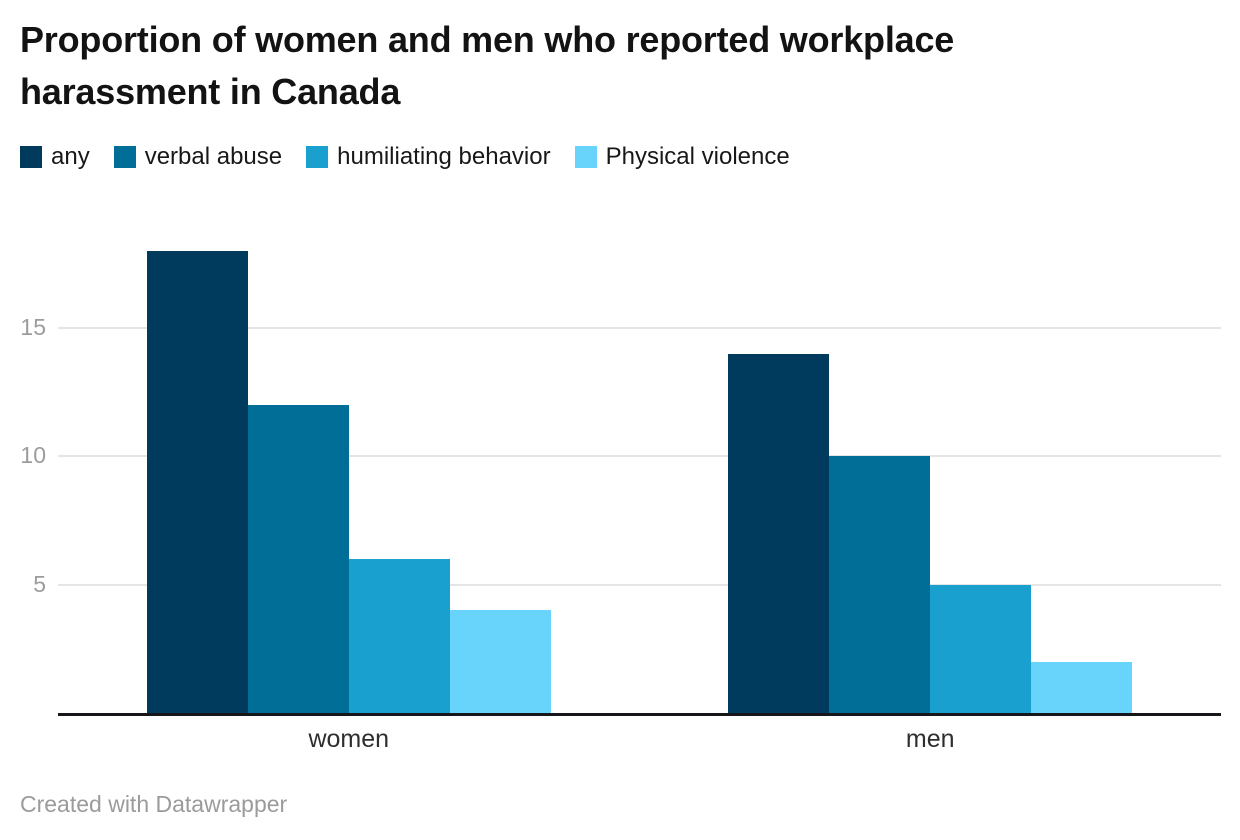  Describe the element at coordinates (39, 584) in the screenshot. I see `y-tick-label: 5` at that location.